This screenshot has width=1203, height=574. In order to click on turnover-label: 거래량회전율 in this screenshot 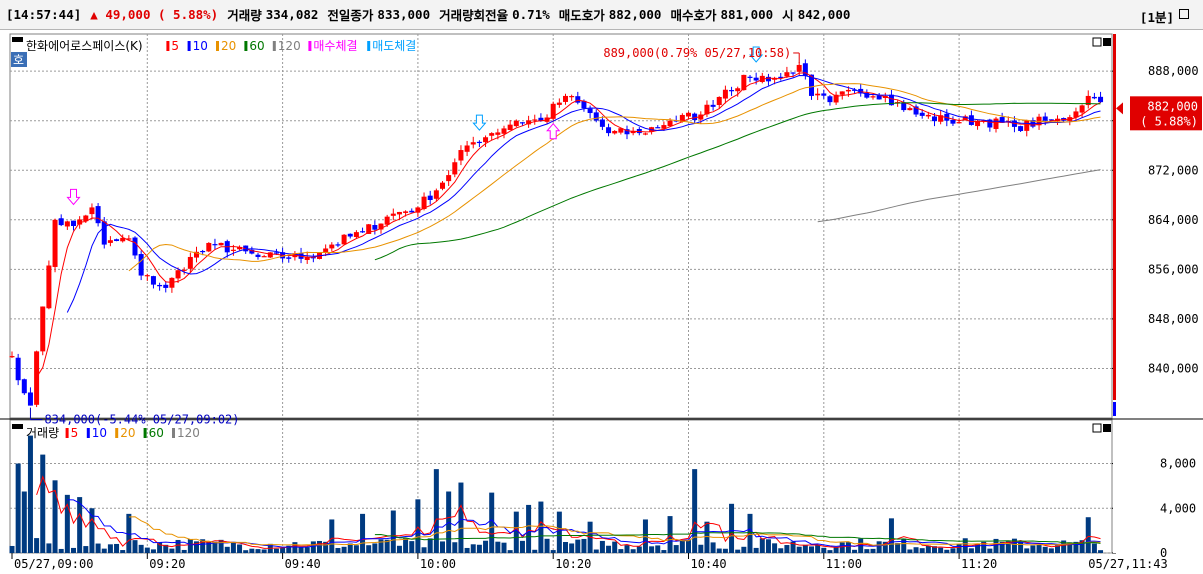, I will do `click(474, 15)`.